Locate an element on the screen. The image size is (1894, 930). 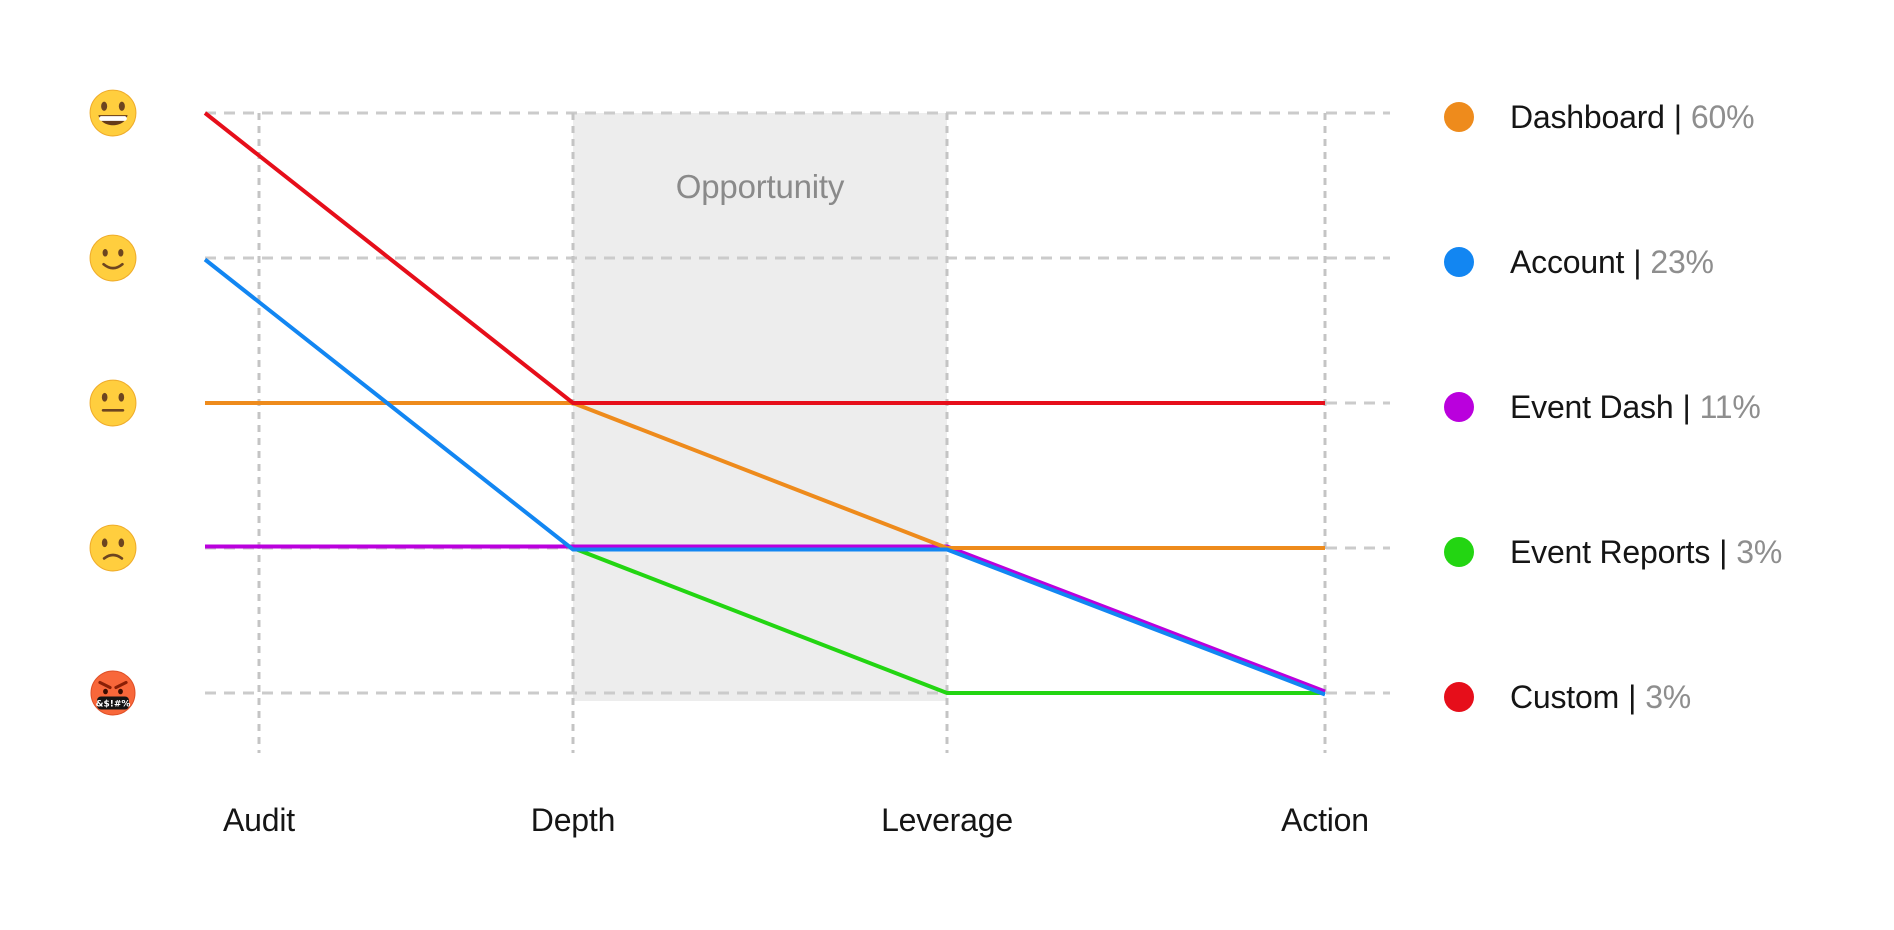
legend-label: Event Reports is located at coordinates (1610, 551).